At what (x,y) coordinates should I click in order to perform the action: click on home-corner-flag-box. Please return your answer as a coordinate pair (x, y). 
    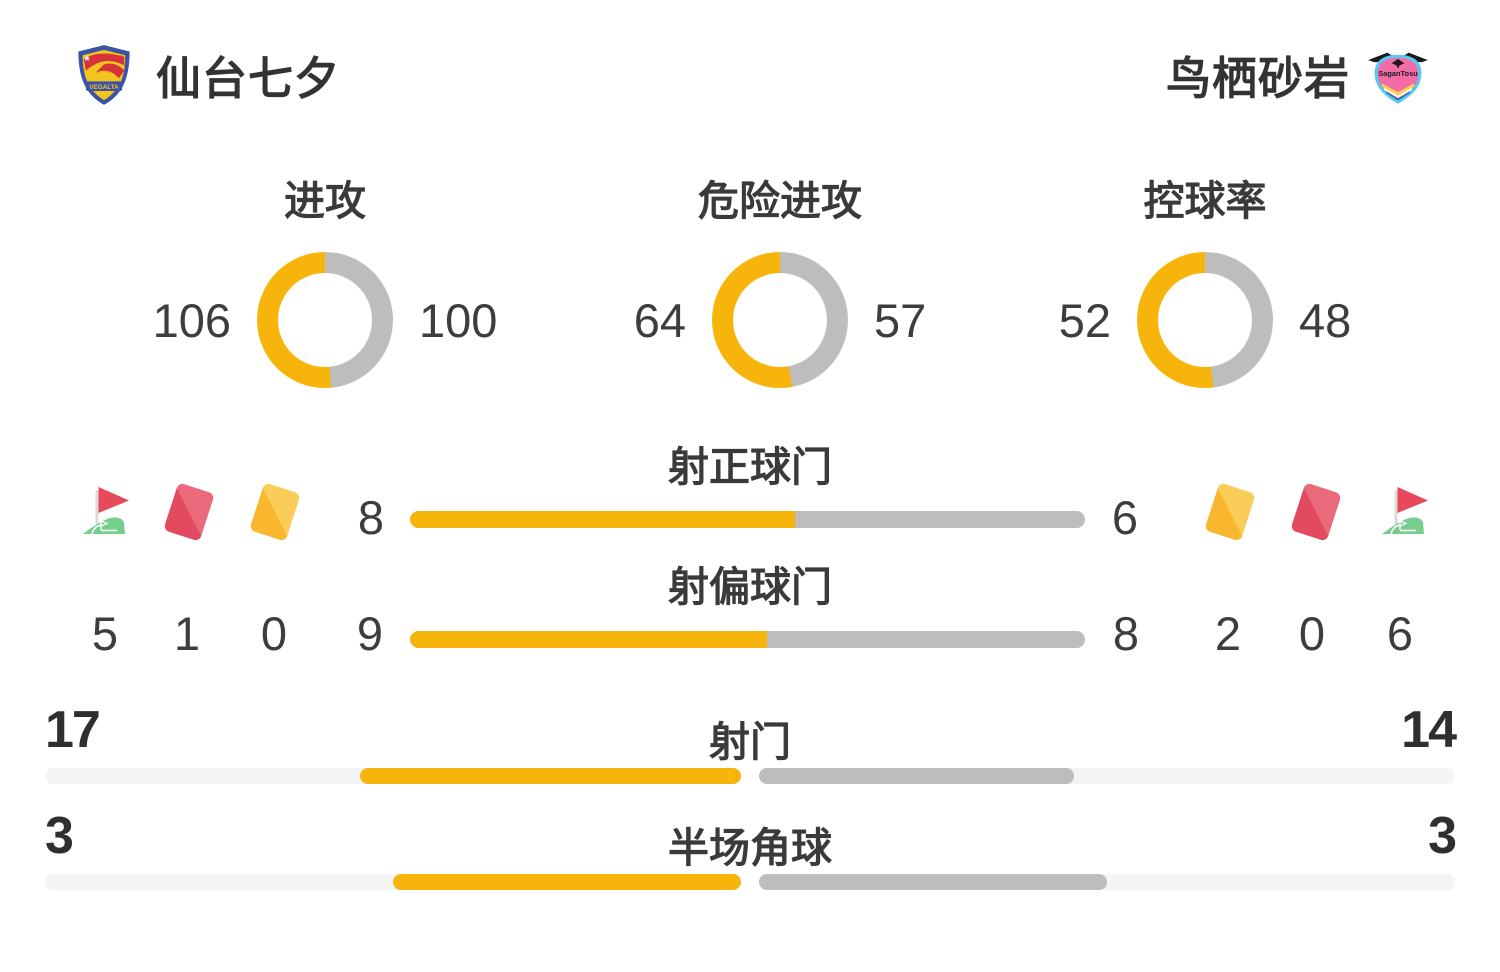
    Looking at the image, I should click on (103, 512).